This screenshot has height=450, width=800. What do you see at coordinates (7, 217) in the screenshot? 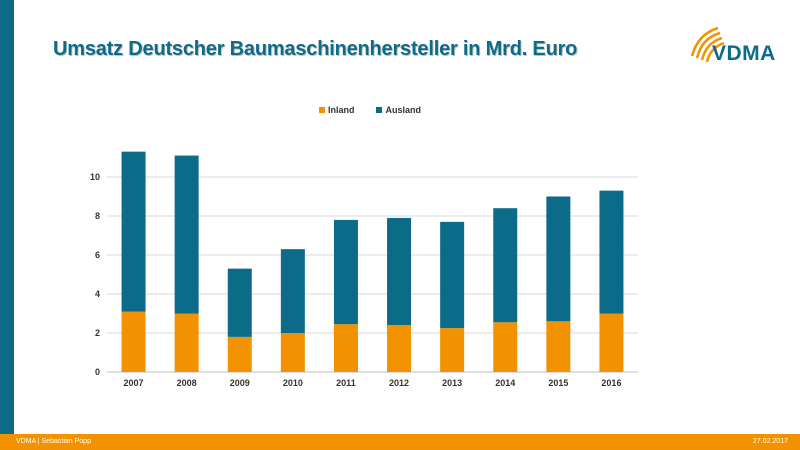
I see `left-accent-bar` at bounding box center [7, 217].